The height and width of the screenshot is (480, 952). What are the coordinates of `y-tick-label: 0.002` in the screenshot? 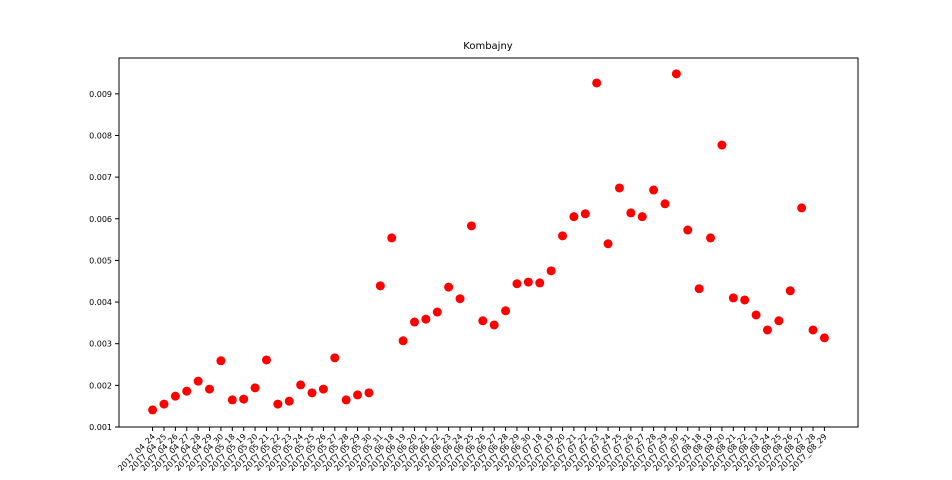 It's located at (100, 385).